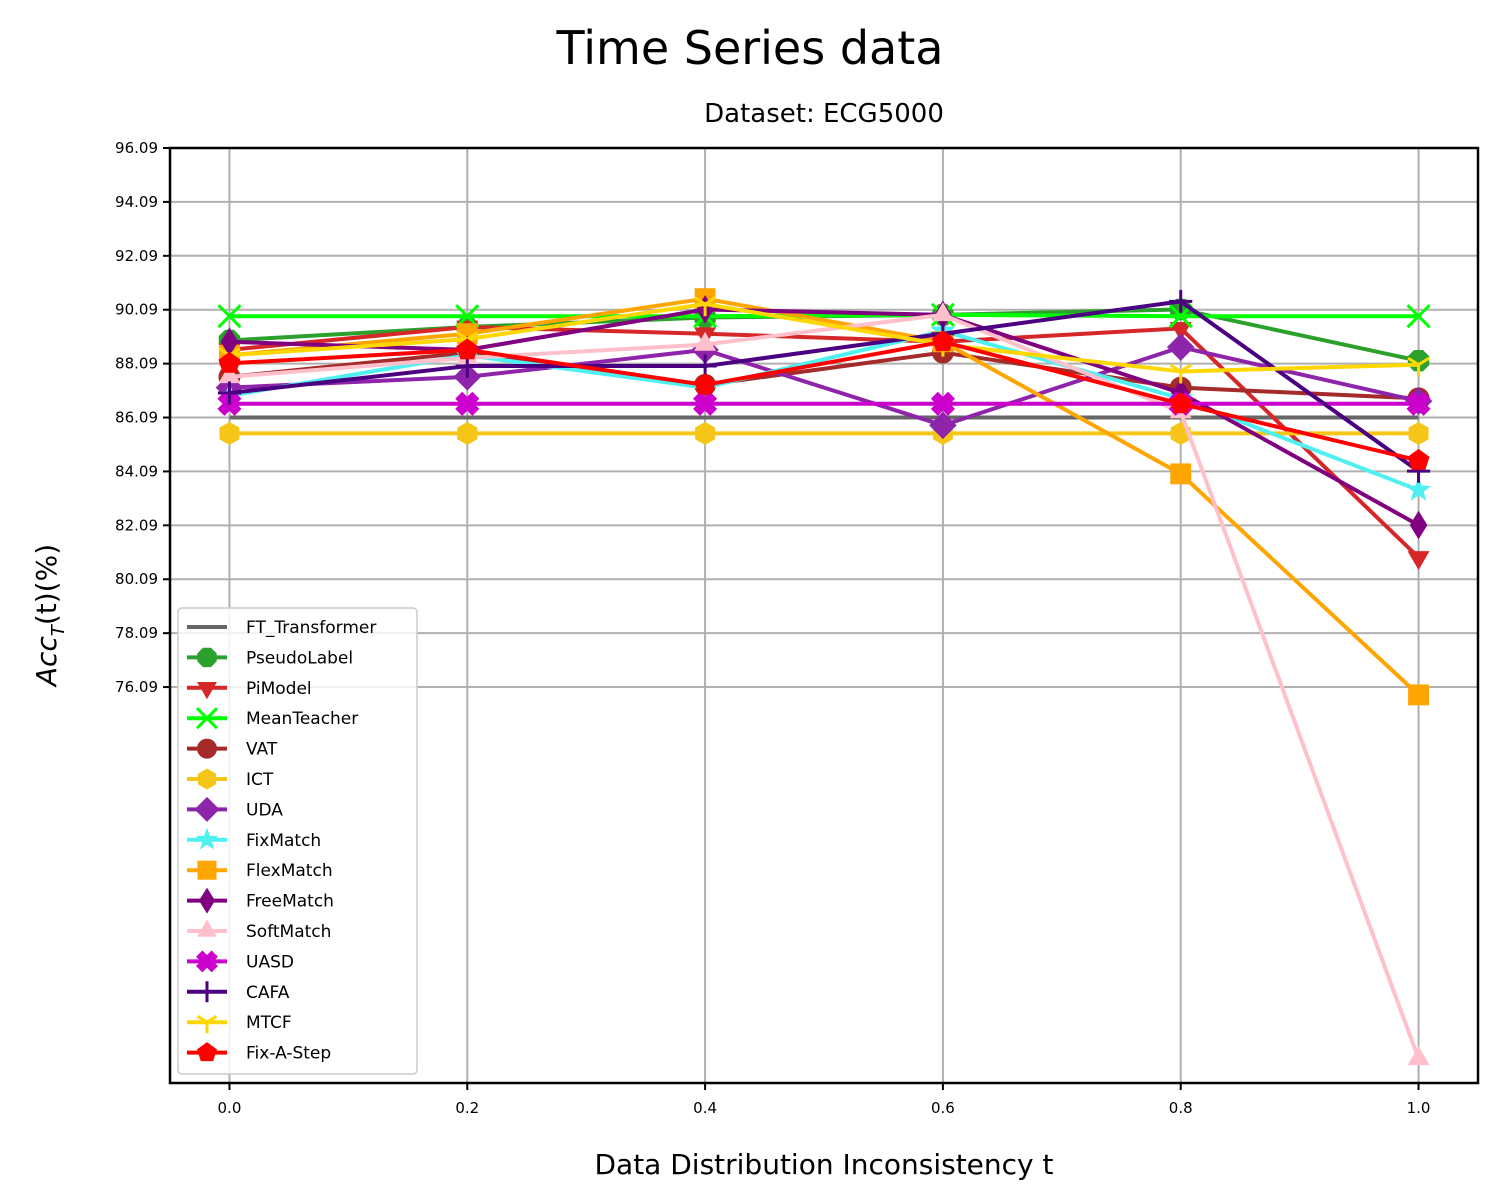 This screenshot has height=1200, width=1500. I want to click on y-tick-label: 92.09, so click(136, 256).